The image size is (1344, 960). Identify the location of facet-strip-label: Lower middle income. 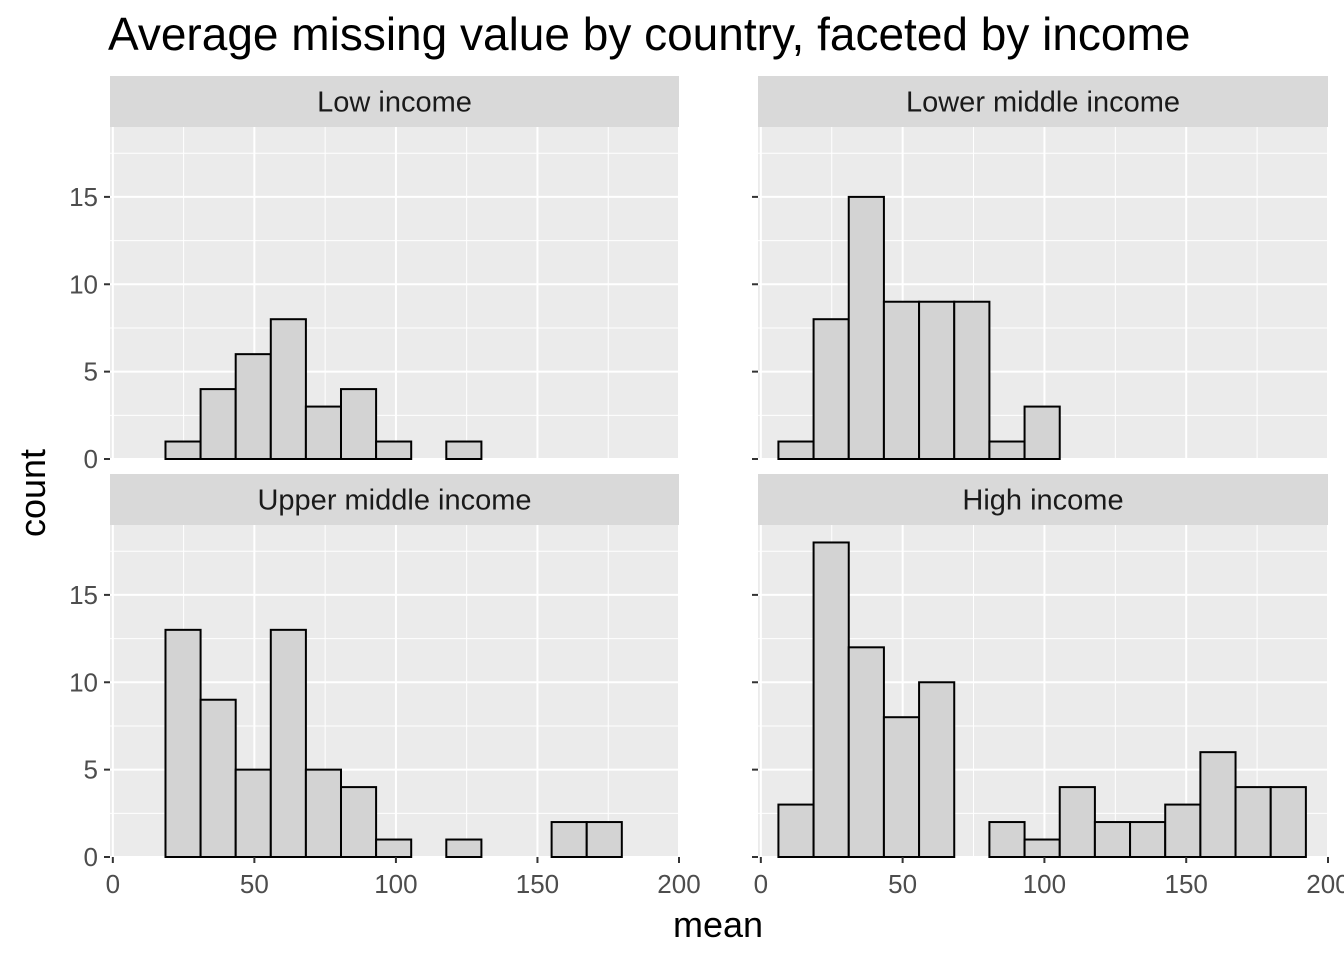
(1043, 103).